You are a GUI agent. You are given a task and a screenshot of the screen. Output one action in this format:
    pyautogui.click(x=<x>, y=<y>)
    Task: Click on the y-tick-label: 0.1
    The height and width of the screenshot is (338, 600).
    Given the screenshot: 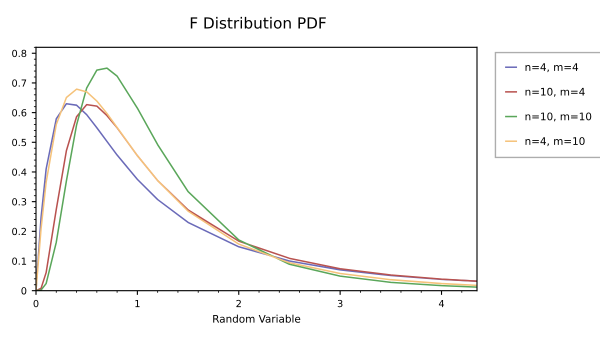 What is the action you would take?
    pyautogui.click(x=19, y=261)
    